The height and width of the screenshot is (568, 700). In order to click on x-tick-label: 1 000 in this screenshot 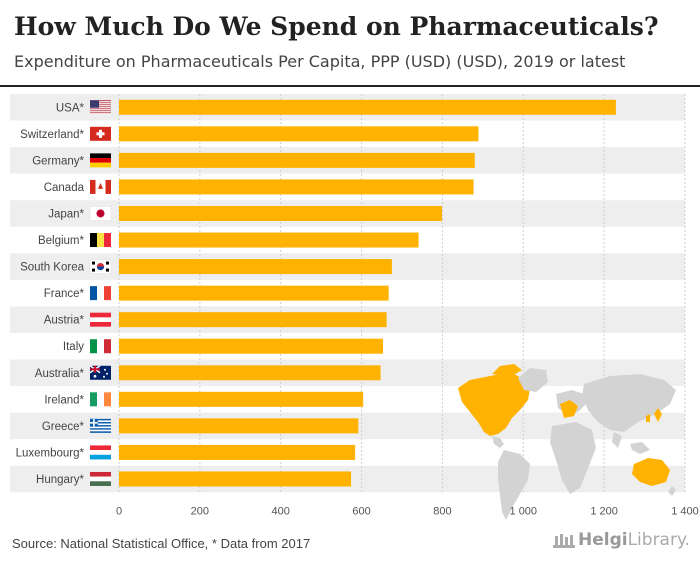, I will do `click(524, 511)`.